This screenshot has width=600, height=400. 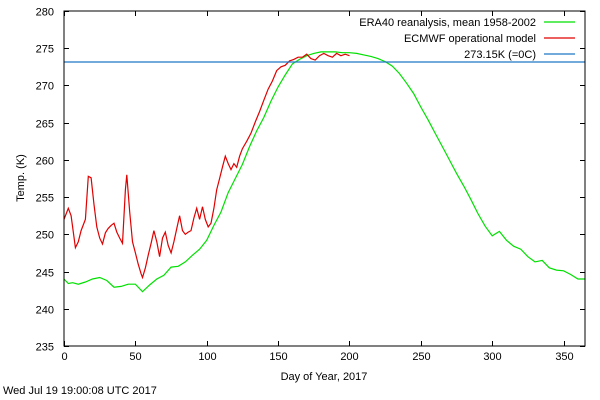 What do you see at coordinates (45, 50) in the screenshot?
I see `y-tick-label: 275` at bounding box center [45, 50].